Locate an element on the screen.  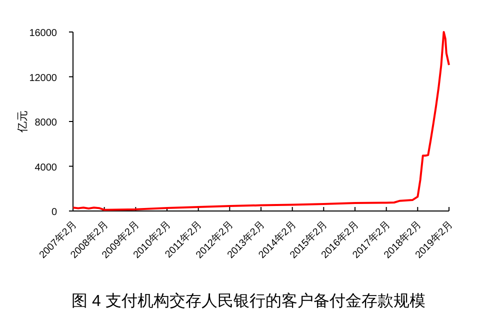
y-axis-title: 亿元 is located at coordinates (23, 122).